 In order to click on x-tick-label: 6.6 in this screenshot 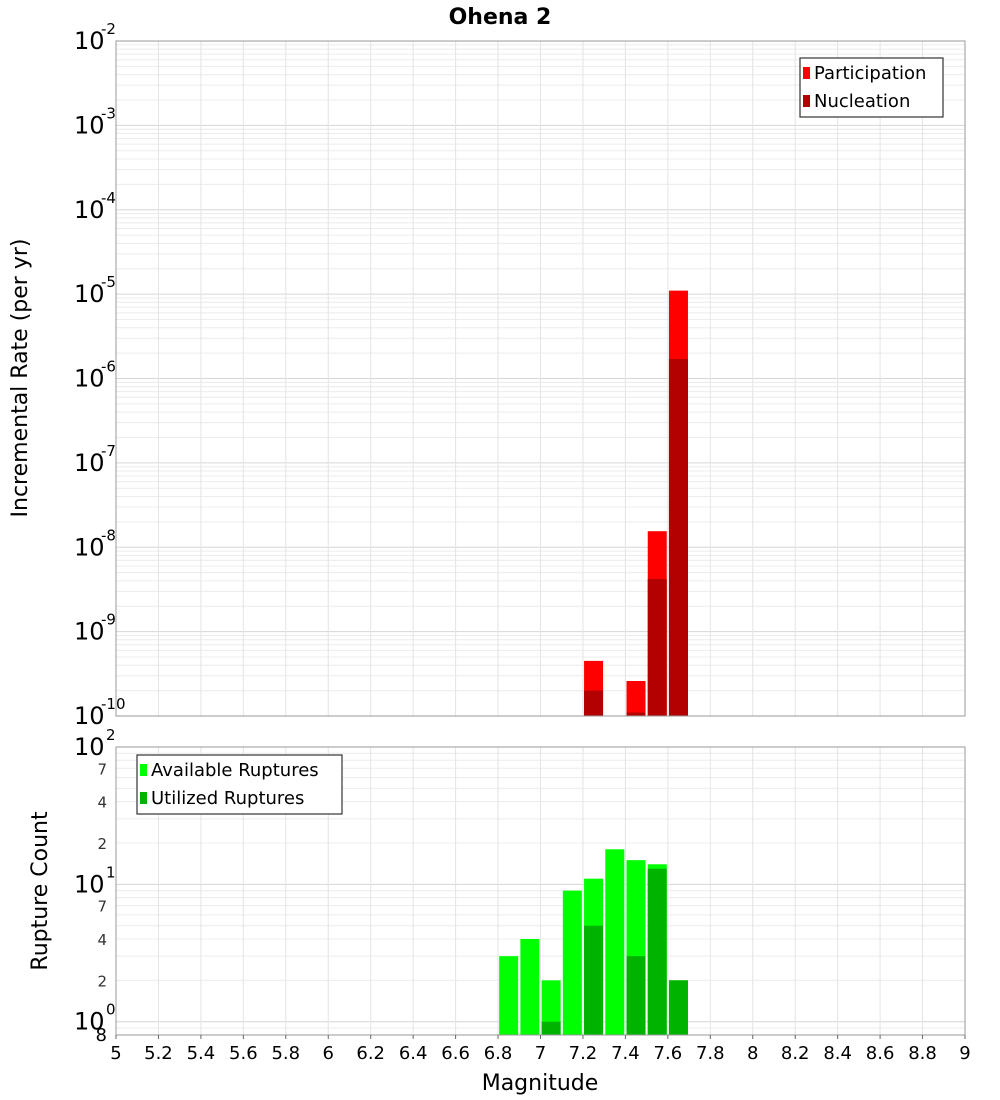, I will do `click(455, 1053)`.